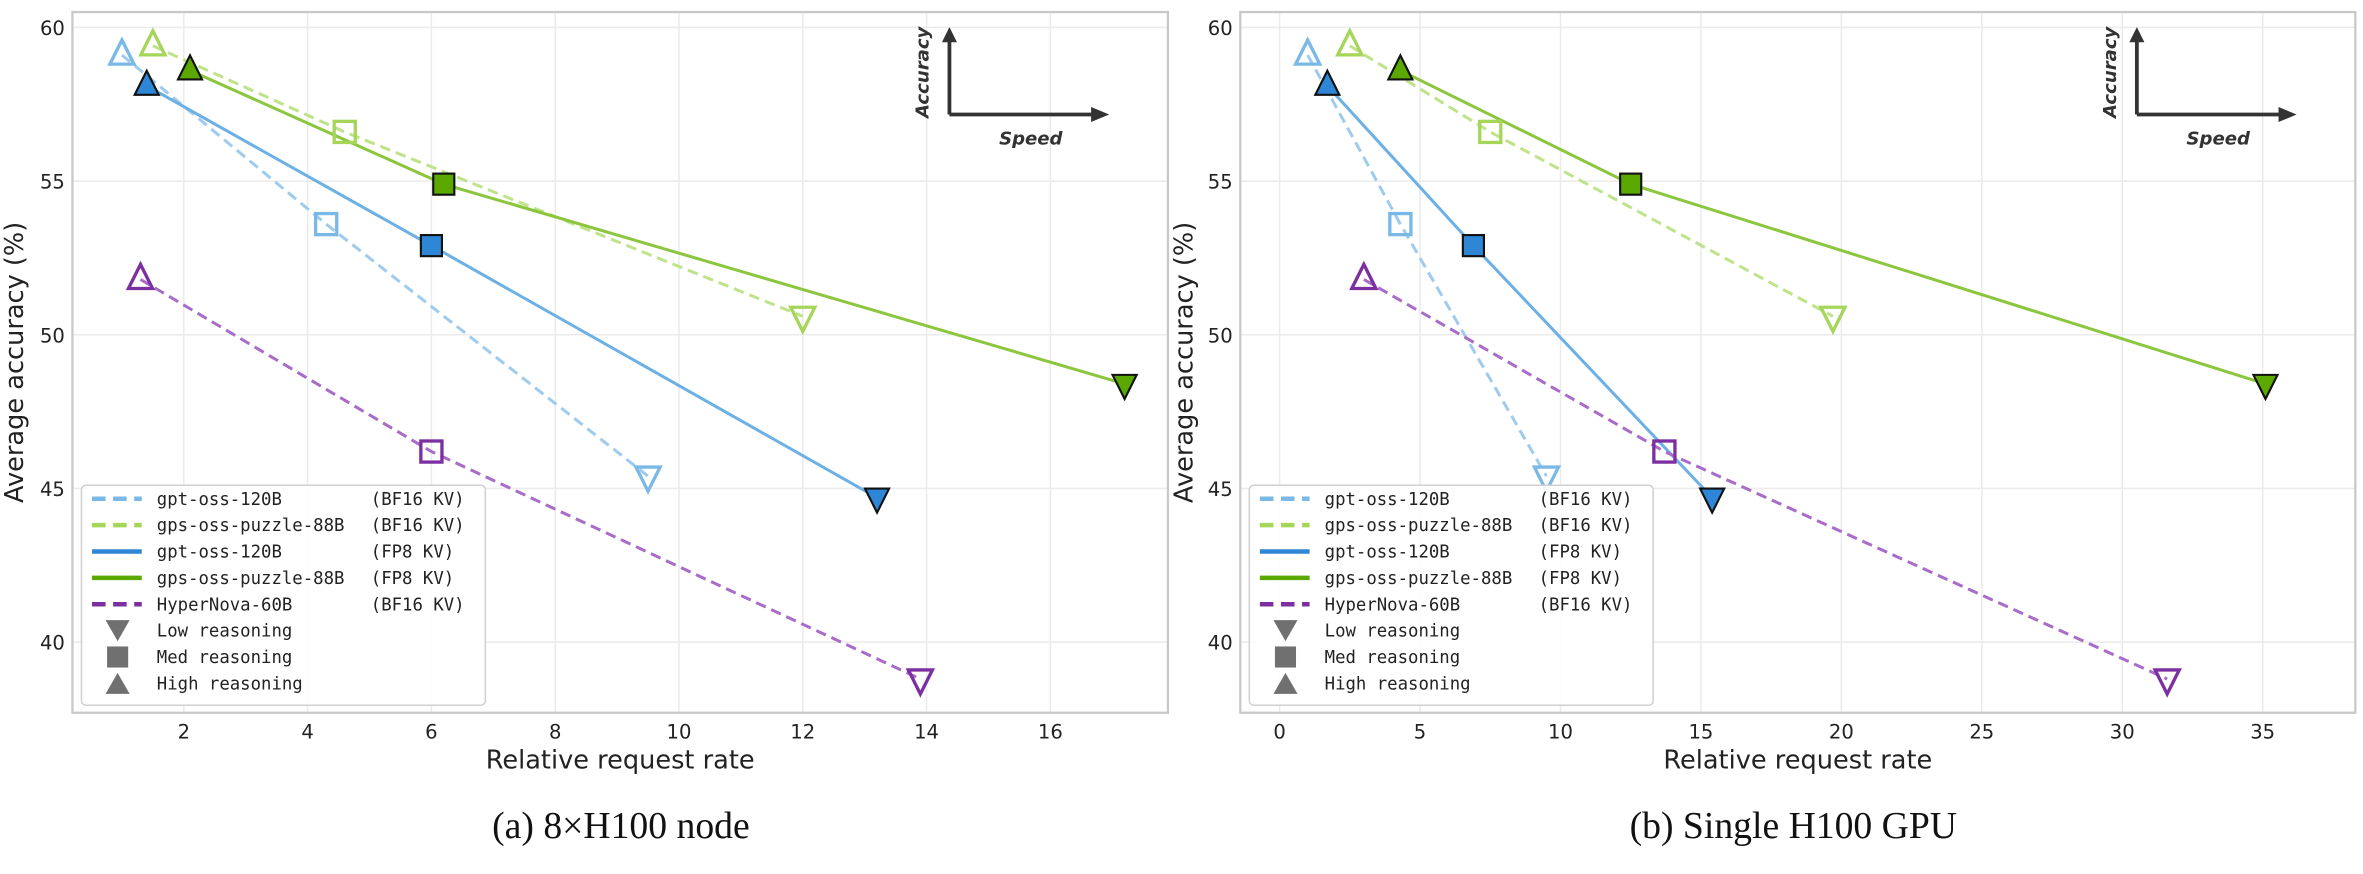 The width and height of the screenshot is (2363, 874). I want to click on panel-caption: (b) Single H100 GPU, so click(1793, 826).